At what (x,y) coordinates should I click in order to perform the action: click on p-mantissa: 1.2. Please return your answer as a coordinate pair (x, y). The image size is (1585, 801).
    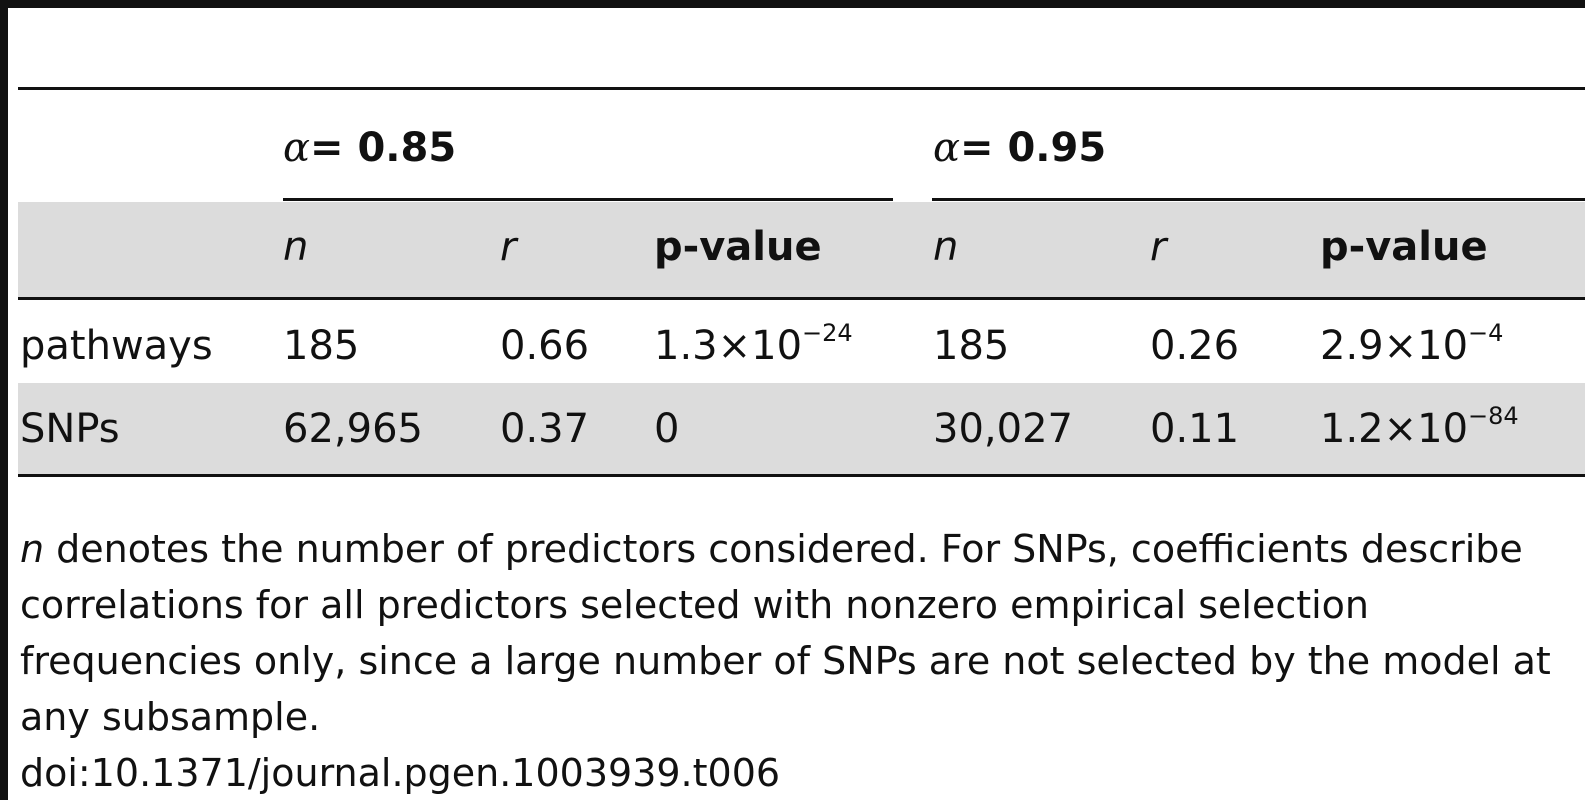
    Looking at the image, I should click on (1352, 429).